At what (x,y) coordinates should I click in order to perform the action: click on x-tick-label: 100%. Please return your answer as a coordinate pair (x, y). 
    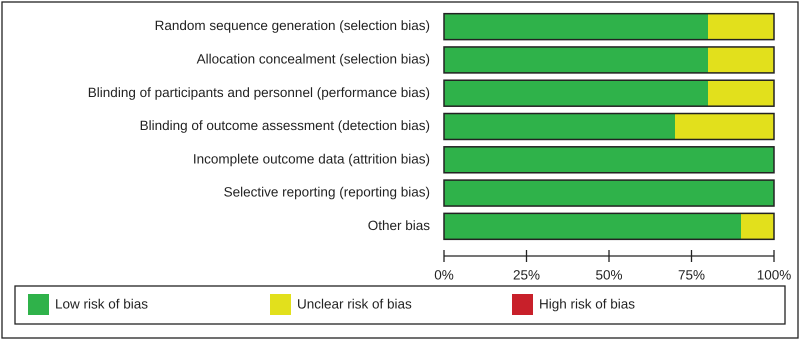
    Looking at the image, I should click on (774, 275).